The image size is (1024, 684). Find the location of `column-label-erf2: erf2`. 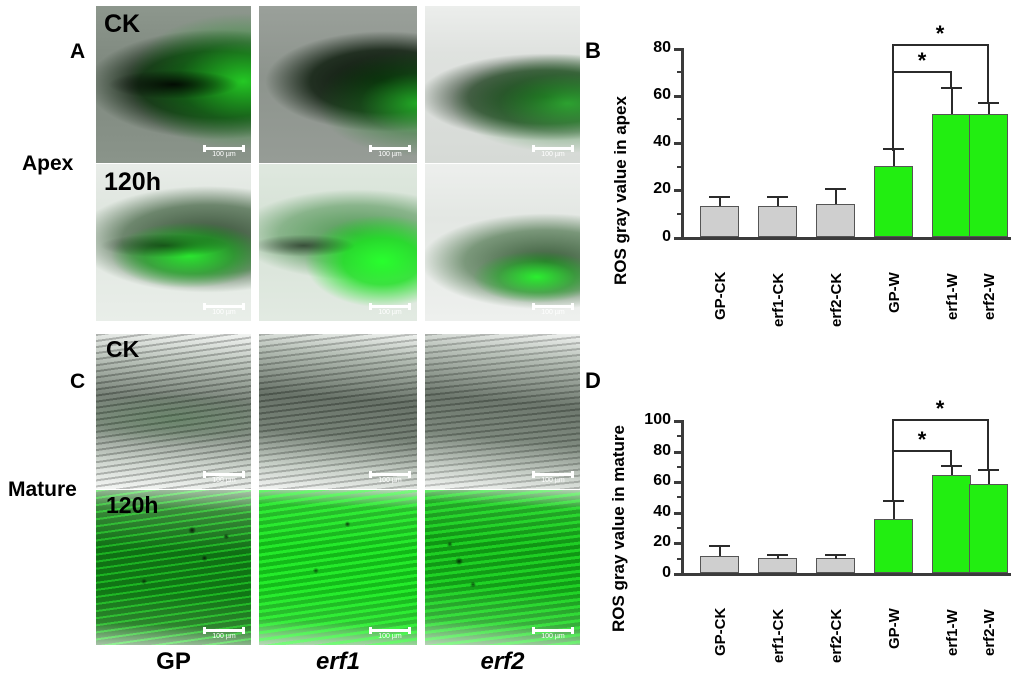

column-label-erf2: erf2 is located at coordinates (502, 661).